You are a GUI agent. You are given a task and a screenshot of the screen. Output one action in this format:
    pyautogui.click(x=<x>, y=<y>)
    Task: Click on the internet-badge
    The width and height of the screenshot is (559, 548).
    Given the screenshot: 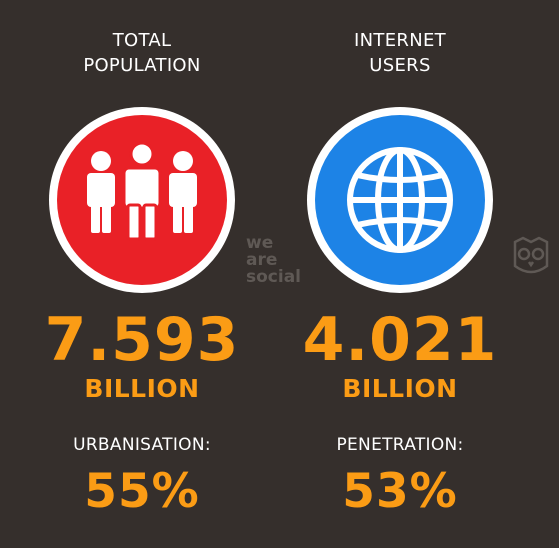 What is the action you would take?
    pyautogui.click(x=400, y=200)
    